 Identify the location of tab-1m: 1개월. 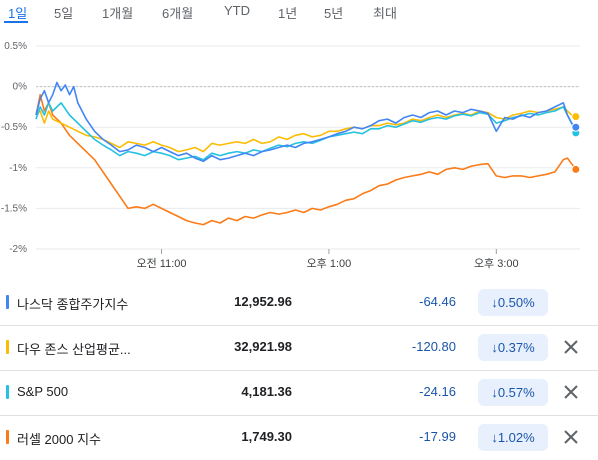
(118, 13).